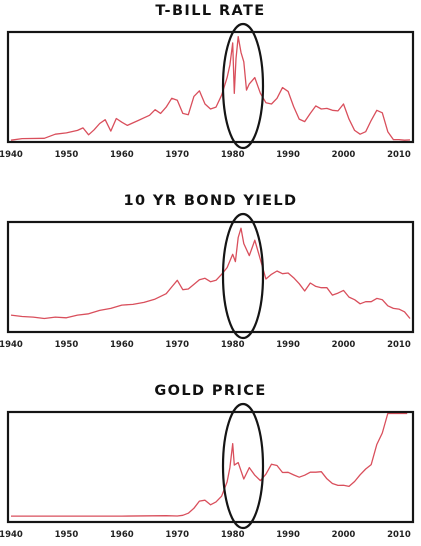 The width and height of the screenshot is (421, 546). What do you see at coordinates (210, 11) in the screenshot?
I see `chart-title: T-BILL RATE` at bounding box center [210, 11].